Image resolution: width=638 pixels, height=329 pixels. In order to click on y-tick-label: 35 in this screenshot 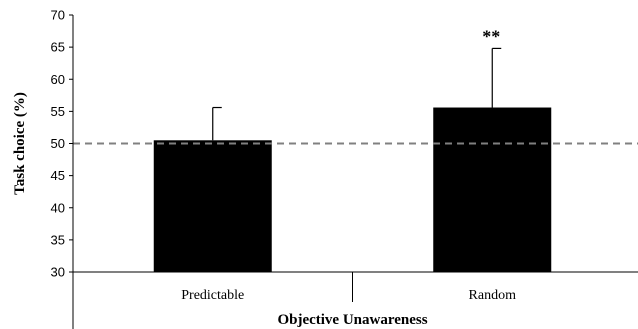, I will do `click(58, 239)`.